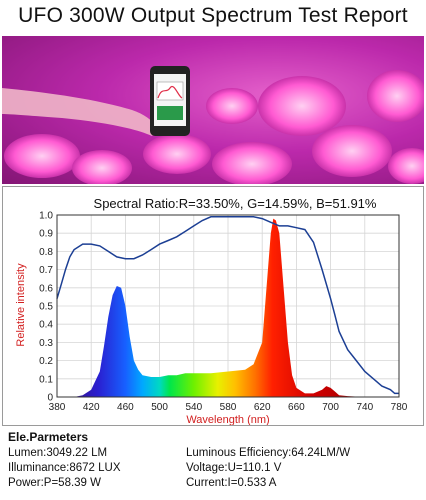 Image resolution: width=426 pixels, height=500 pixels. I want to click on y-tick-label: 0.6, so click(46, 288).